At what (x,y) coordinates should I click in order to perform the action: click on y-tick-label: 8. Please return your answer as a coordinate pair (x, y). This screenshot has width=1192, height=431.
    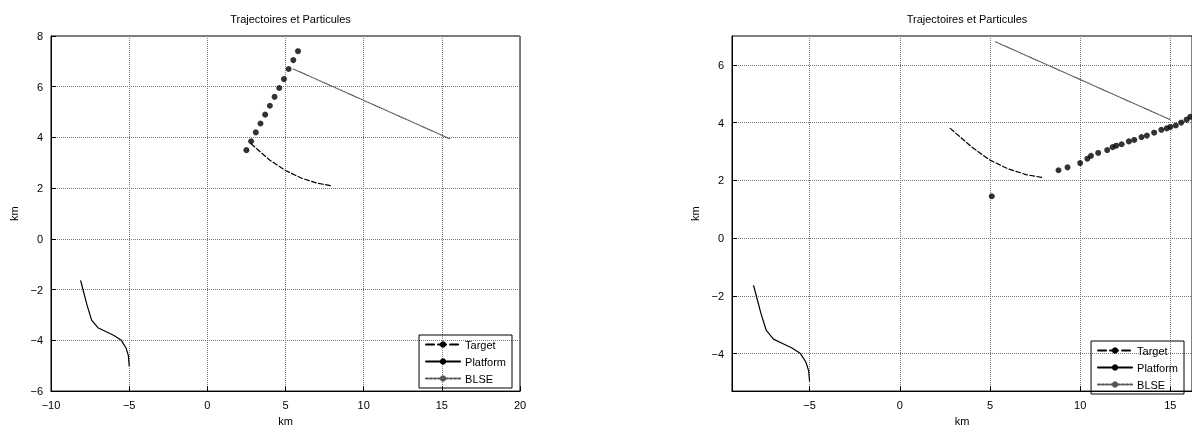
    Looking at the image, I should click on (39, 36).